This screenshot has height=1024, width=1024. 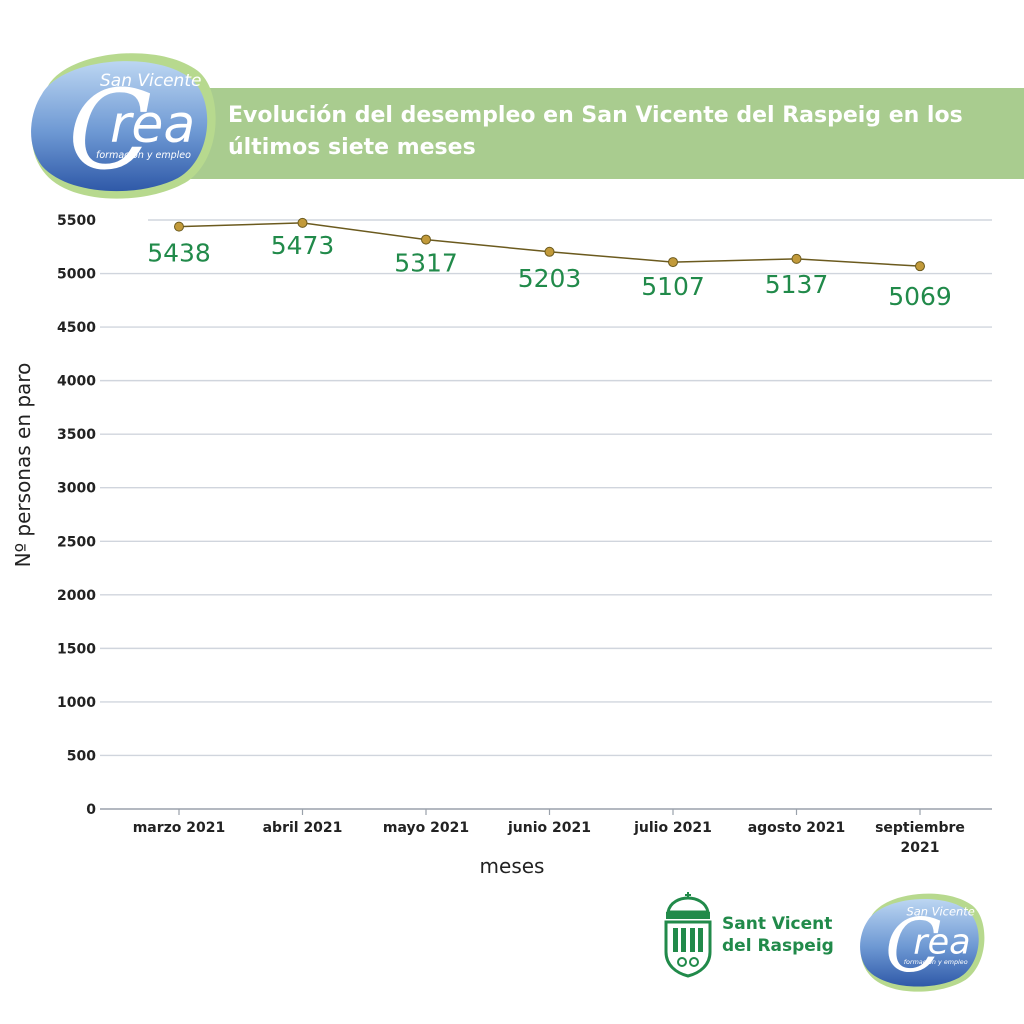 I want to click on crea-logo-top-text: San Vicente, so click(x=150, y=81).